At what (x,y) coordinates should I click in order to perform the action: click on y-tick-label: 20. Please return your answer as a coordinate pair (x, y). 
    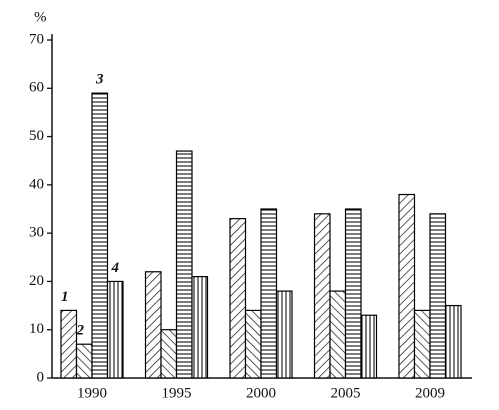
    Looking at the image, I should click on (36, 281).